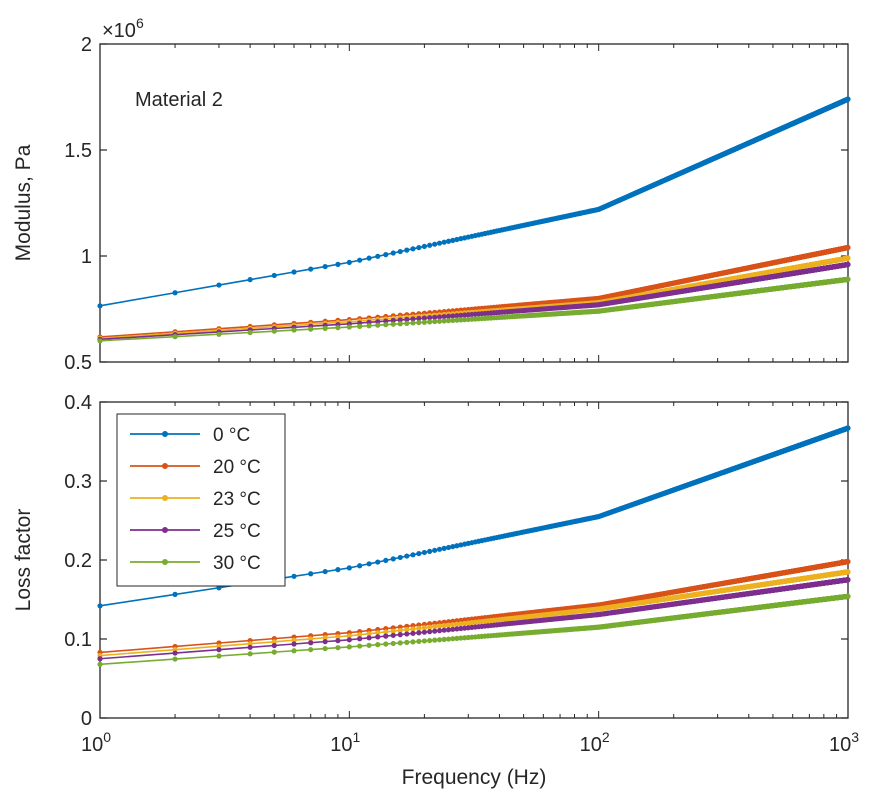 This screenshot has width=869, height=799. Describe the element at coordinates (78, 151) in the screenshot. I see `top-y-tick-label: 1.5` at that location.